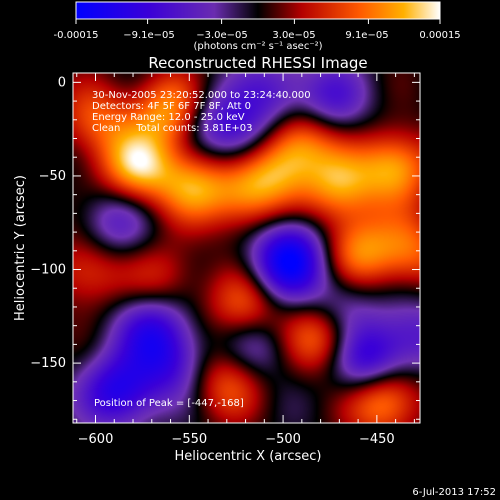 This screenshot has height=500, width=500. What do you see at coordinates (257, 63) in the screenshot?
I see `chart-title: Reconstructed RHESSI Image` at bounding box center [257, 63].